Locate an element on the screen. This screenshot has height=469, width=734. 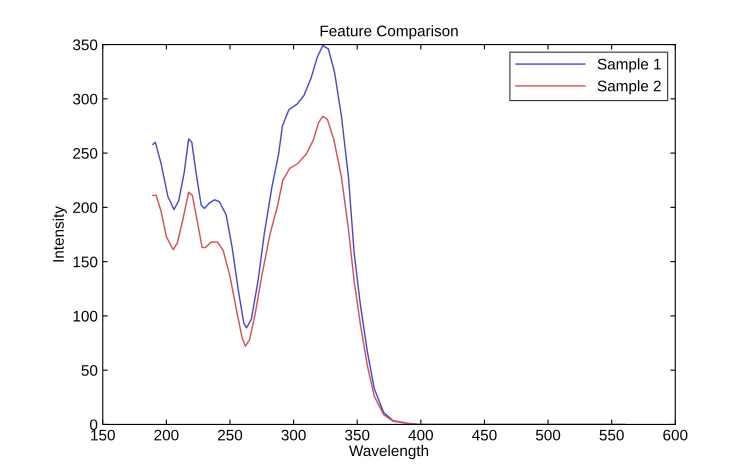
x-axis-title: Wavelength is located at coordinates (388, 452).